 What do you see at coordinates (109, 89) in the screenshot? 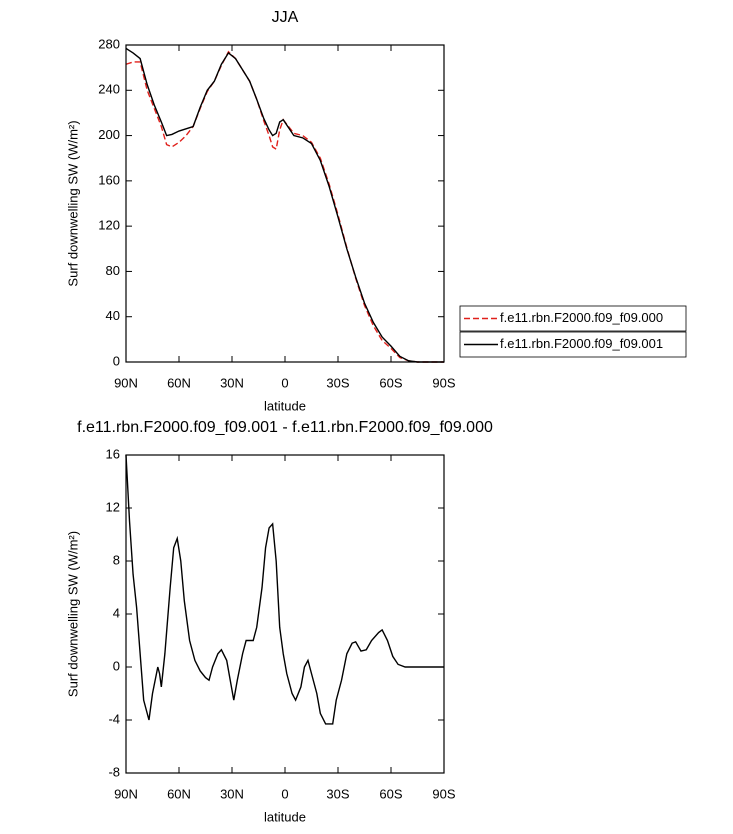
I see `y-tick-label: 240` at bounding box center [109, 89].